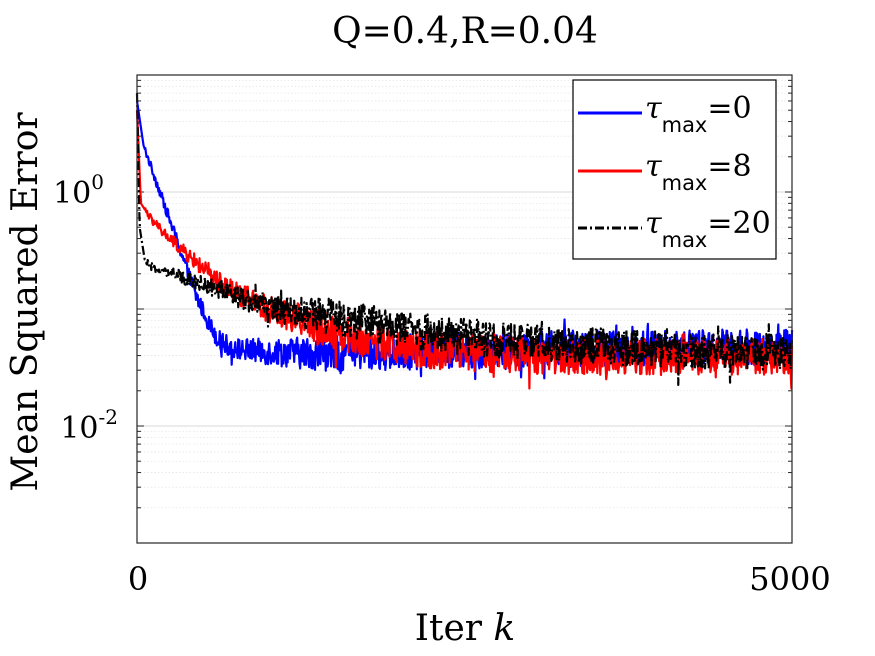 The width and height of the screenshot is (875, 656). I want to click on legend-item-tau-max-8: τmax=8, so click(665, 172).